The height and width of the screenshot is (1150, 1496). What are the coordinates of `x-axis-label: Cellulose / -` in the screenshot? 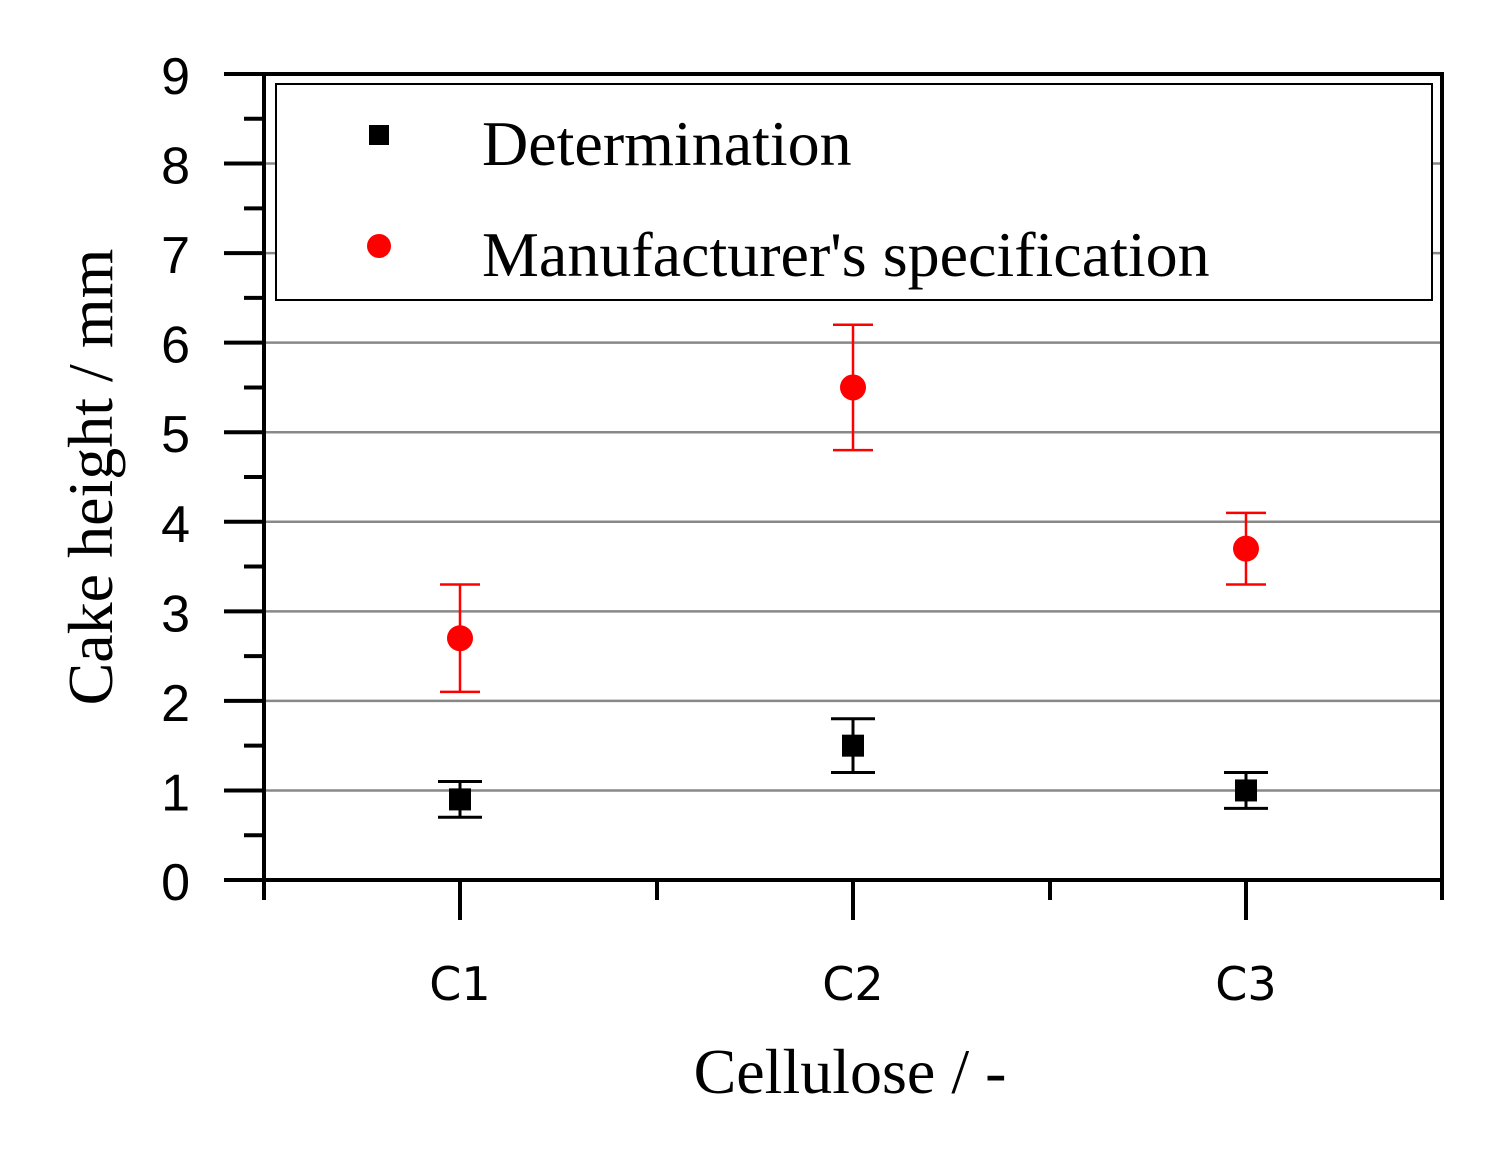 It's located at (850, 1071).